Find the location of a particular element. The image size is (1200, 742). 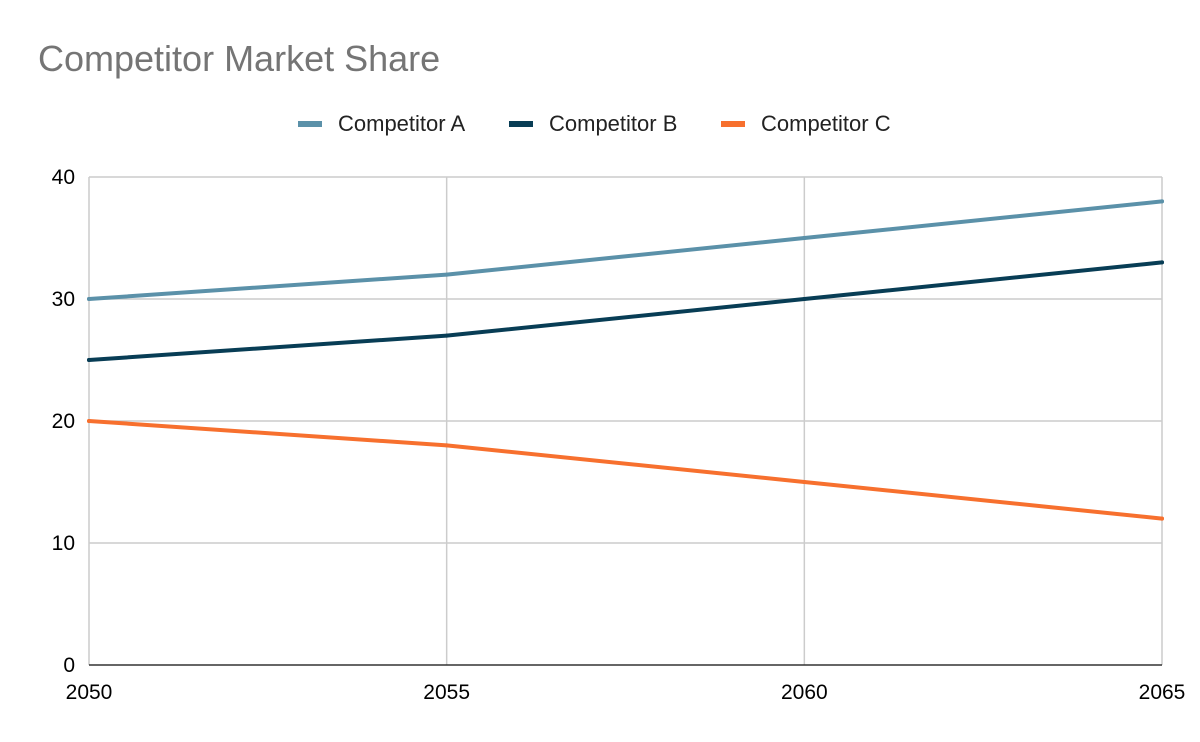

series-line-competitor-a is located at coordinates (625, 250).